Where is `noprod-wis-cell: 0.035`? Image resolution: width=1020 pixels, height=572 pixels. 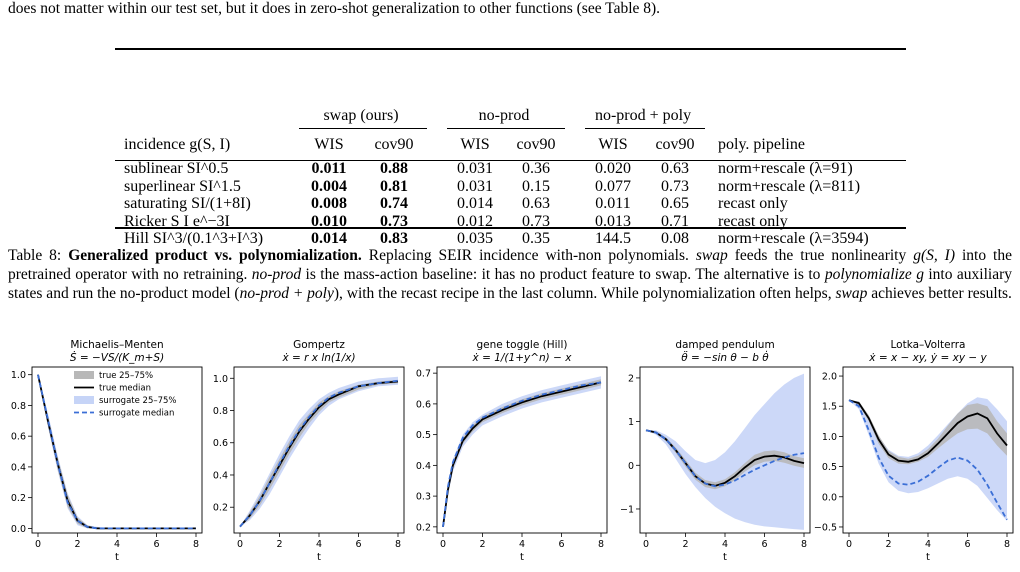 noprod-wis-cell: 0.035 is located at coordinates (475, 238).